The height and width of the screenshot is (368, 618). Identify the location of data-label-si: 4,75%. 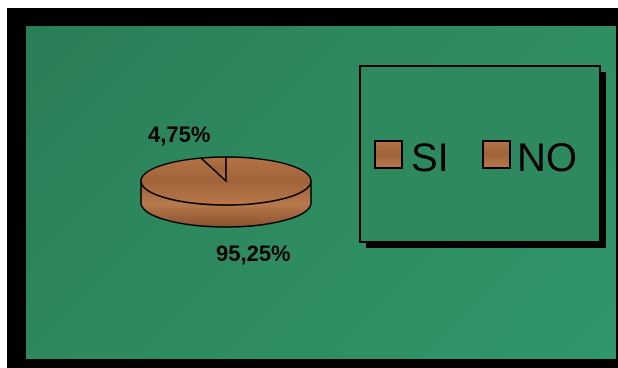
(179, 134).